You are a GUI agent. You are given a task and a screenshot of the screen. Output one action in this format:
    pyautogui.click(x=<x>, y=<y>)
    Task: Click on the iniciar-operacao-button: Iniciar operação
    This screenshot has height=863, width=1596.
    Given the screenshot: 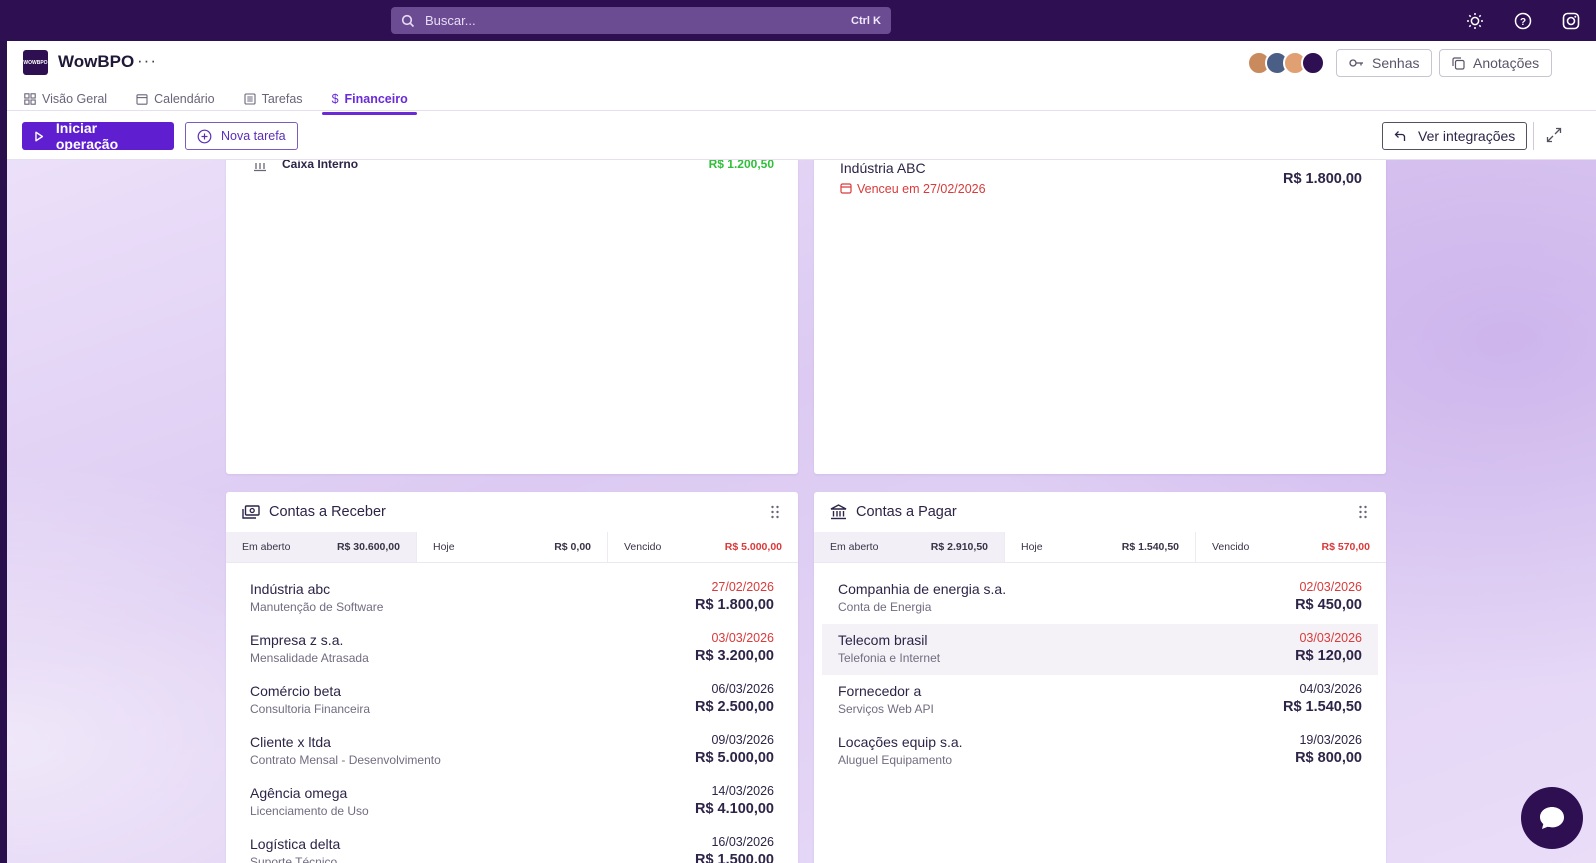 What is the action you would take?
    pyautogui.click(x=98, y=136)
    